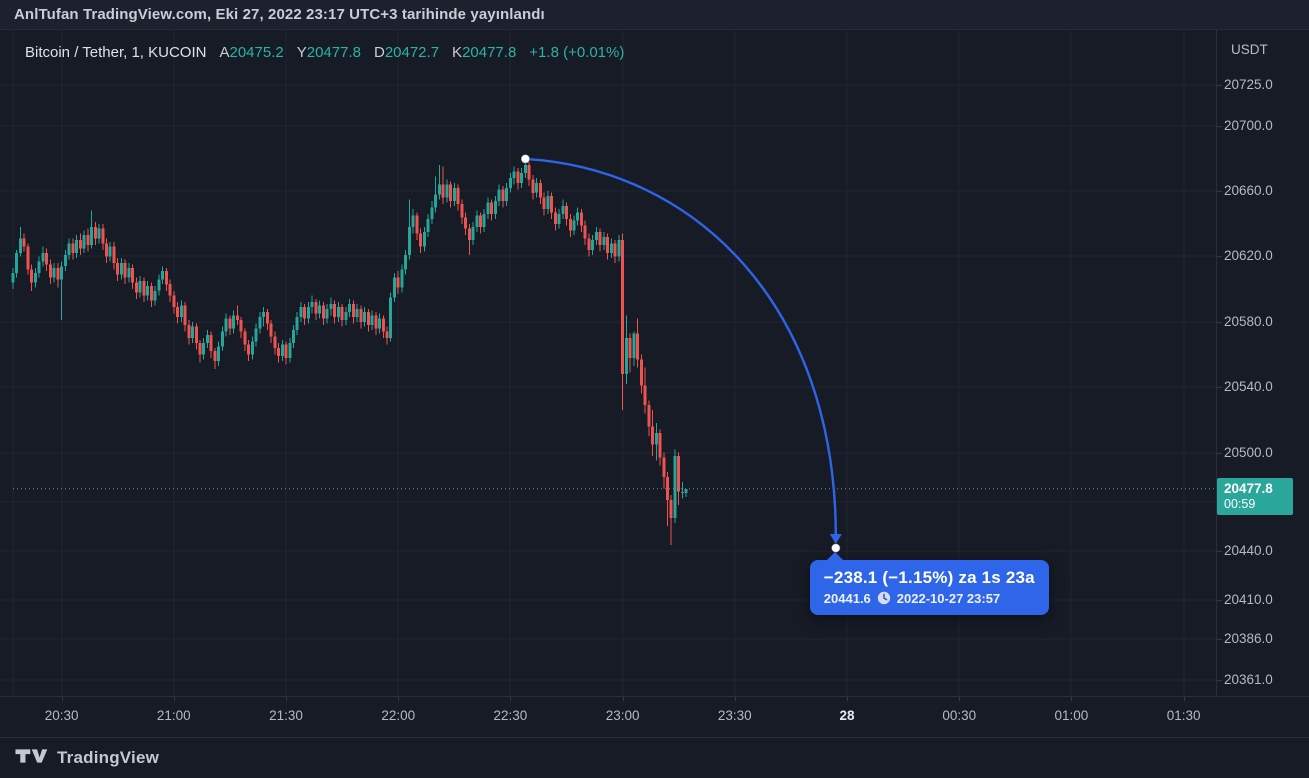  I want to click on time-axis-label: 00:30, so click(959, 715).